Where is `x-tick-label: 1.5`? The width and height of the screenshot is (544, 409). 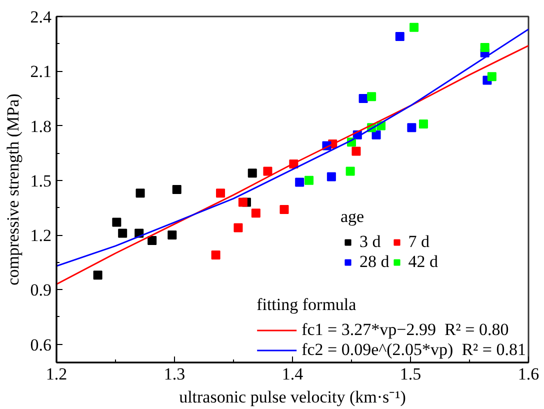 x-tick-label: 1.5 is located at coordinates (411, 374).